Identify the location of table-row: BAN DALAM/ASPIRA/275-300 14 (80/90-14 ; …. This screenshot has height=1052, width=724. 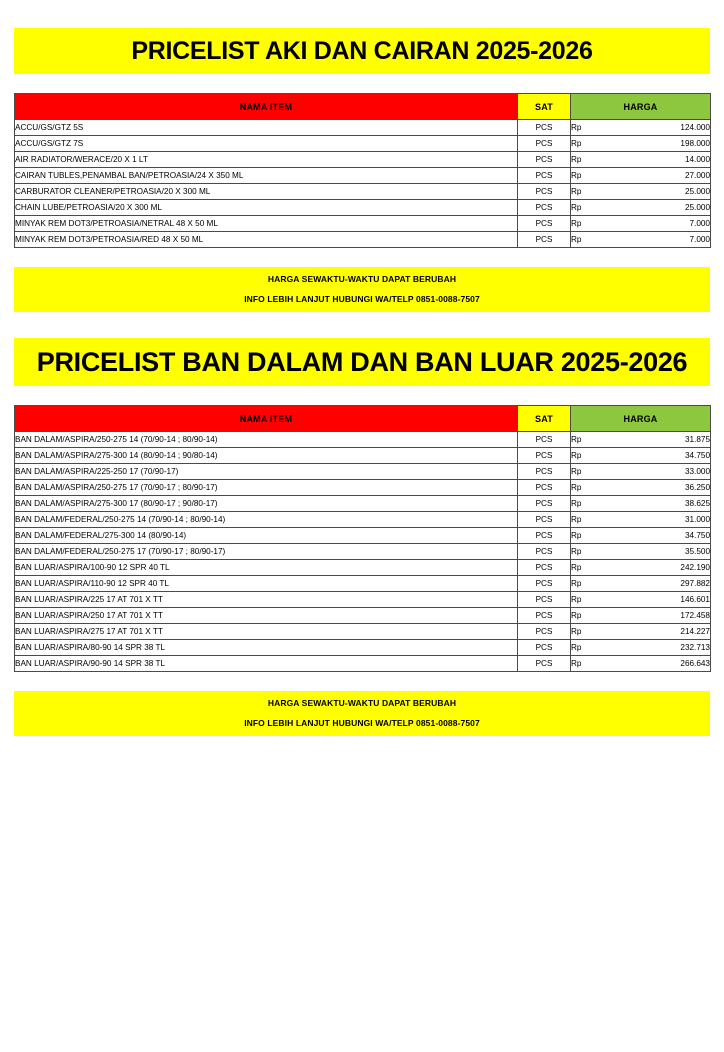
(362, 455).